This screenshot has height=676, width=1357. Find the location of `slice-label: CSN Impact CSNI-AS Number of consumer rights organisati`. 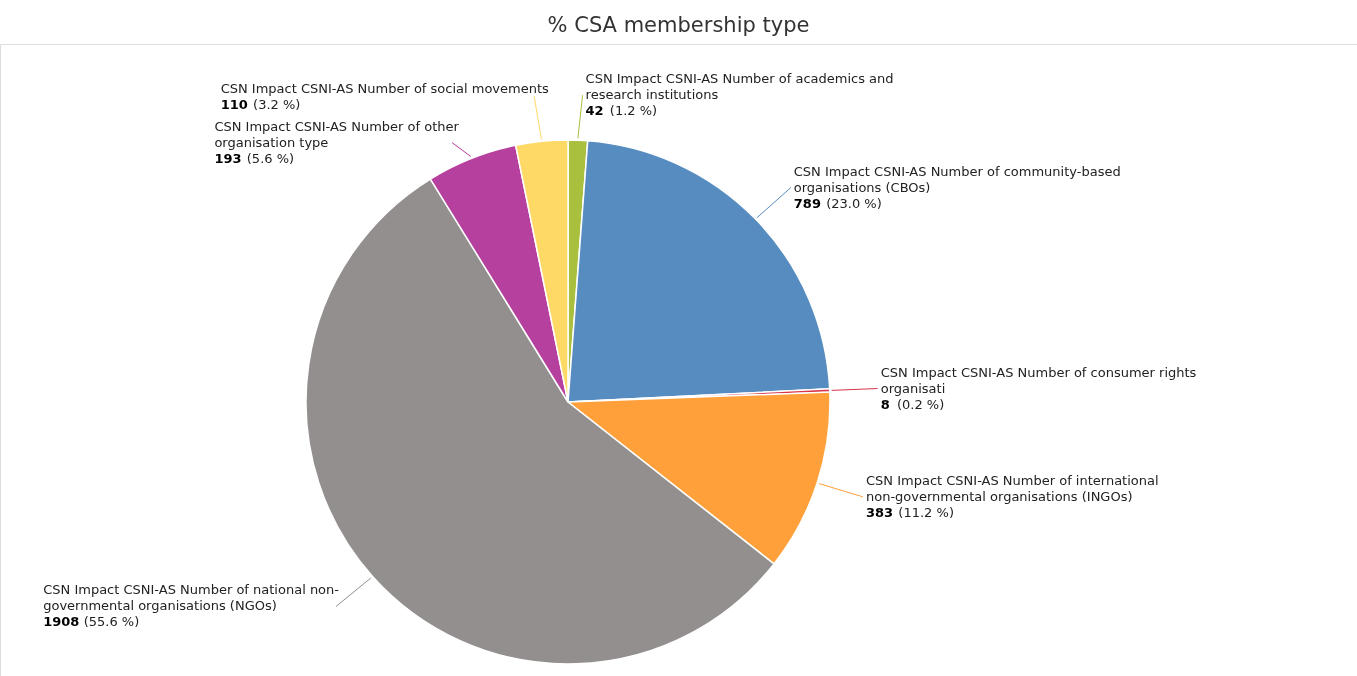

slice-label: CSN Impact CSNI-AS Number of consumer rights organisati is located at coordinates (1038, 380).